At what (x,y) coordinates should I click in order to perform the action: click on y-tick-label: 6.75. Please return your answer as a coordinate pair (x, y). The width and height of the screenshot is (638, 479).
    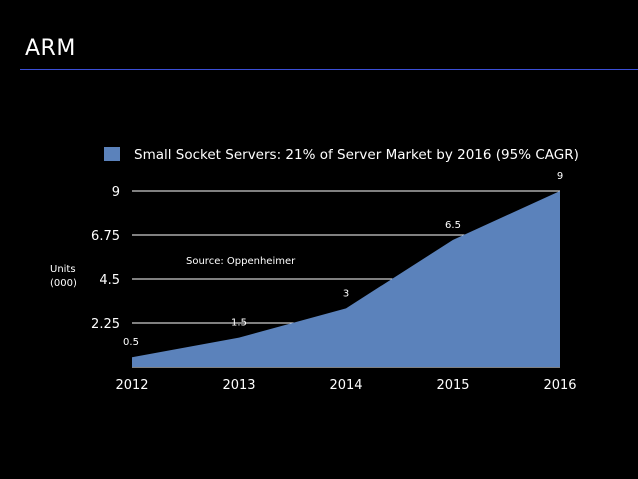
    Looking at the image, I should click on (105, 236).